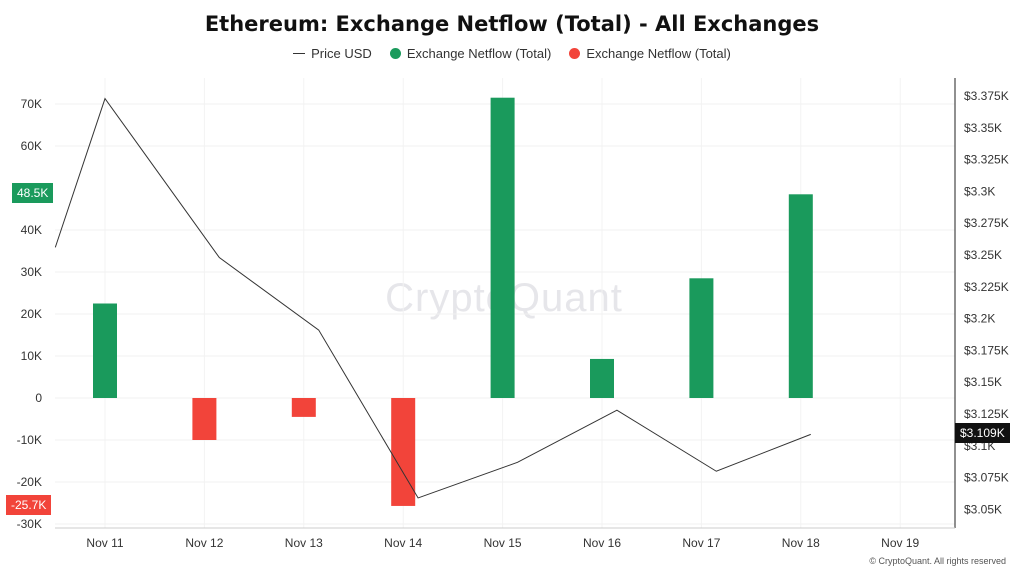 The image size is (1024, 572). I want to click on x-tick-label: Nov 18, so click(801, 543).